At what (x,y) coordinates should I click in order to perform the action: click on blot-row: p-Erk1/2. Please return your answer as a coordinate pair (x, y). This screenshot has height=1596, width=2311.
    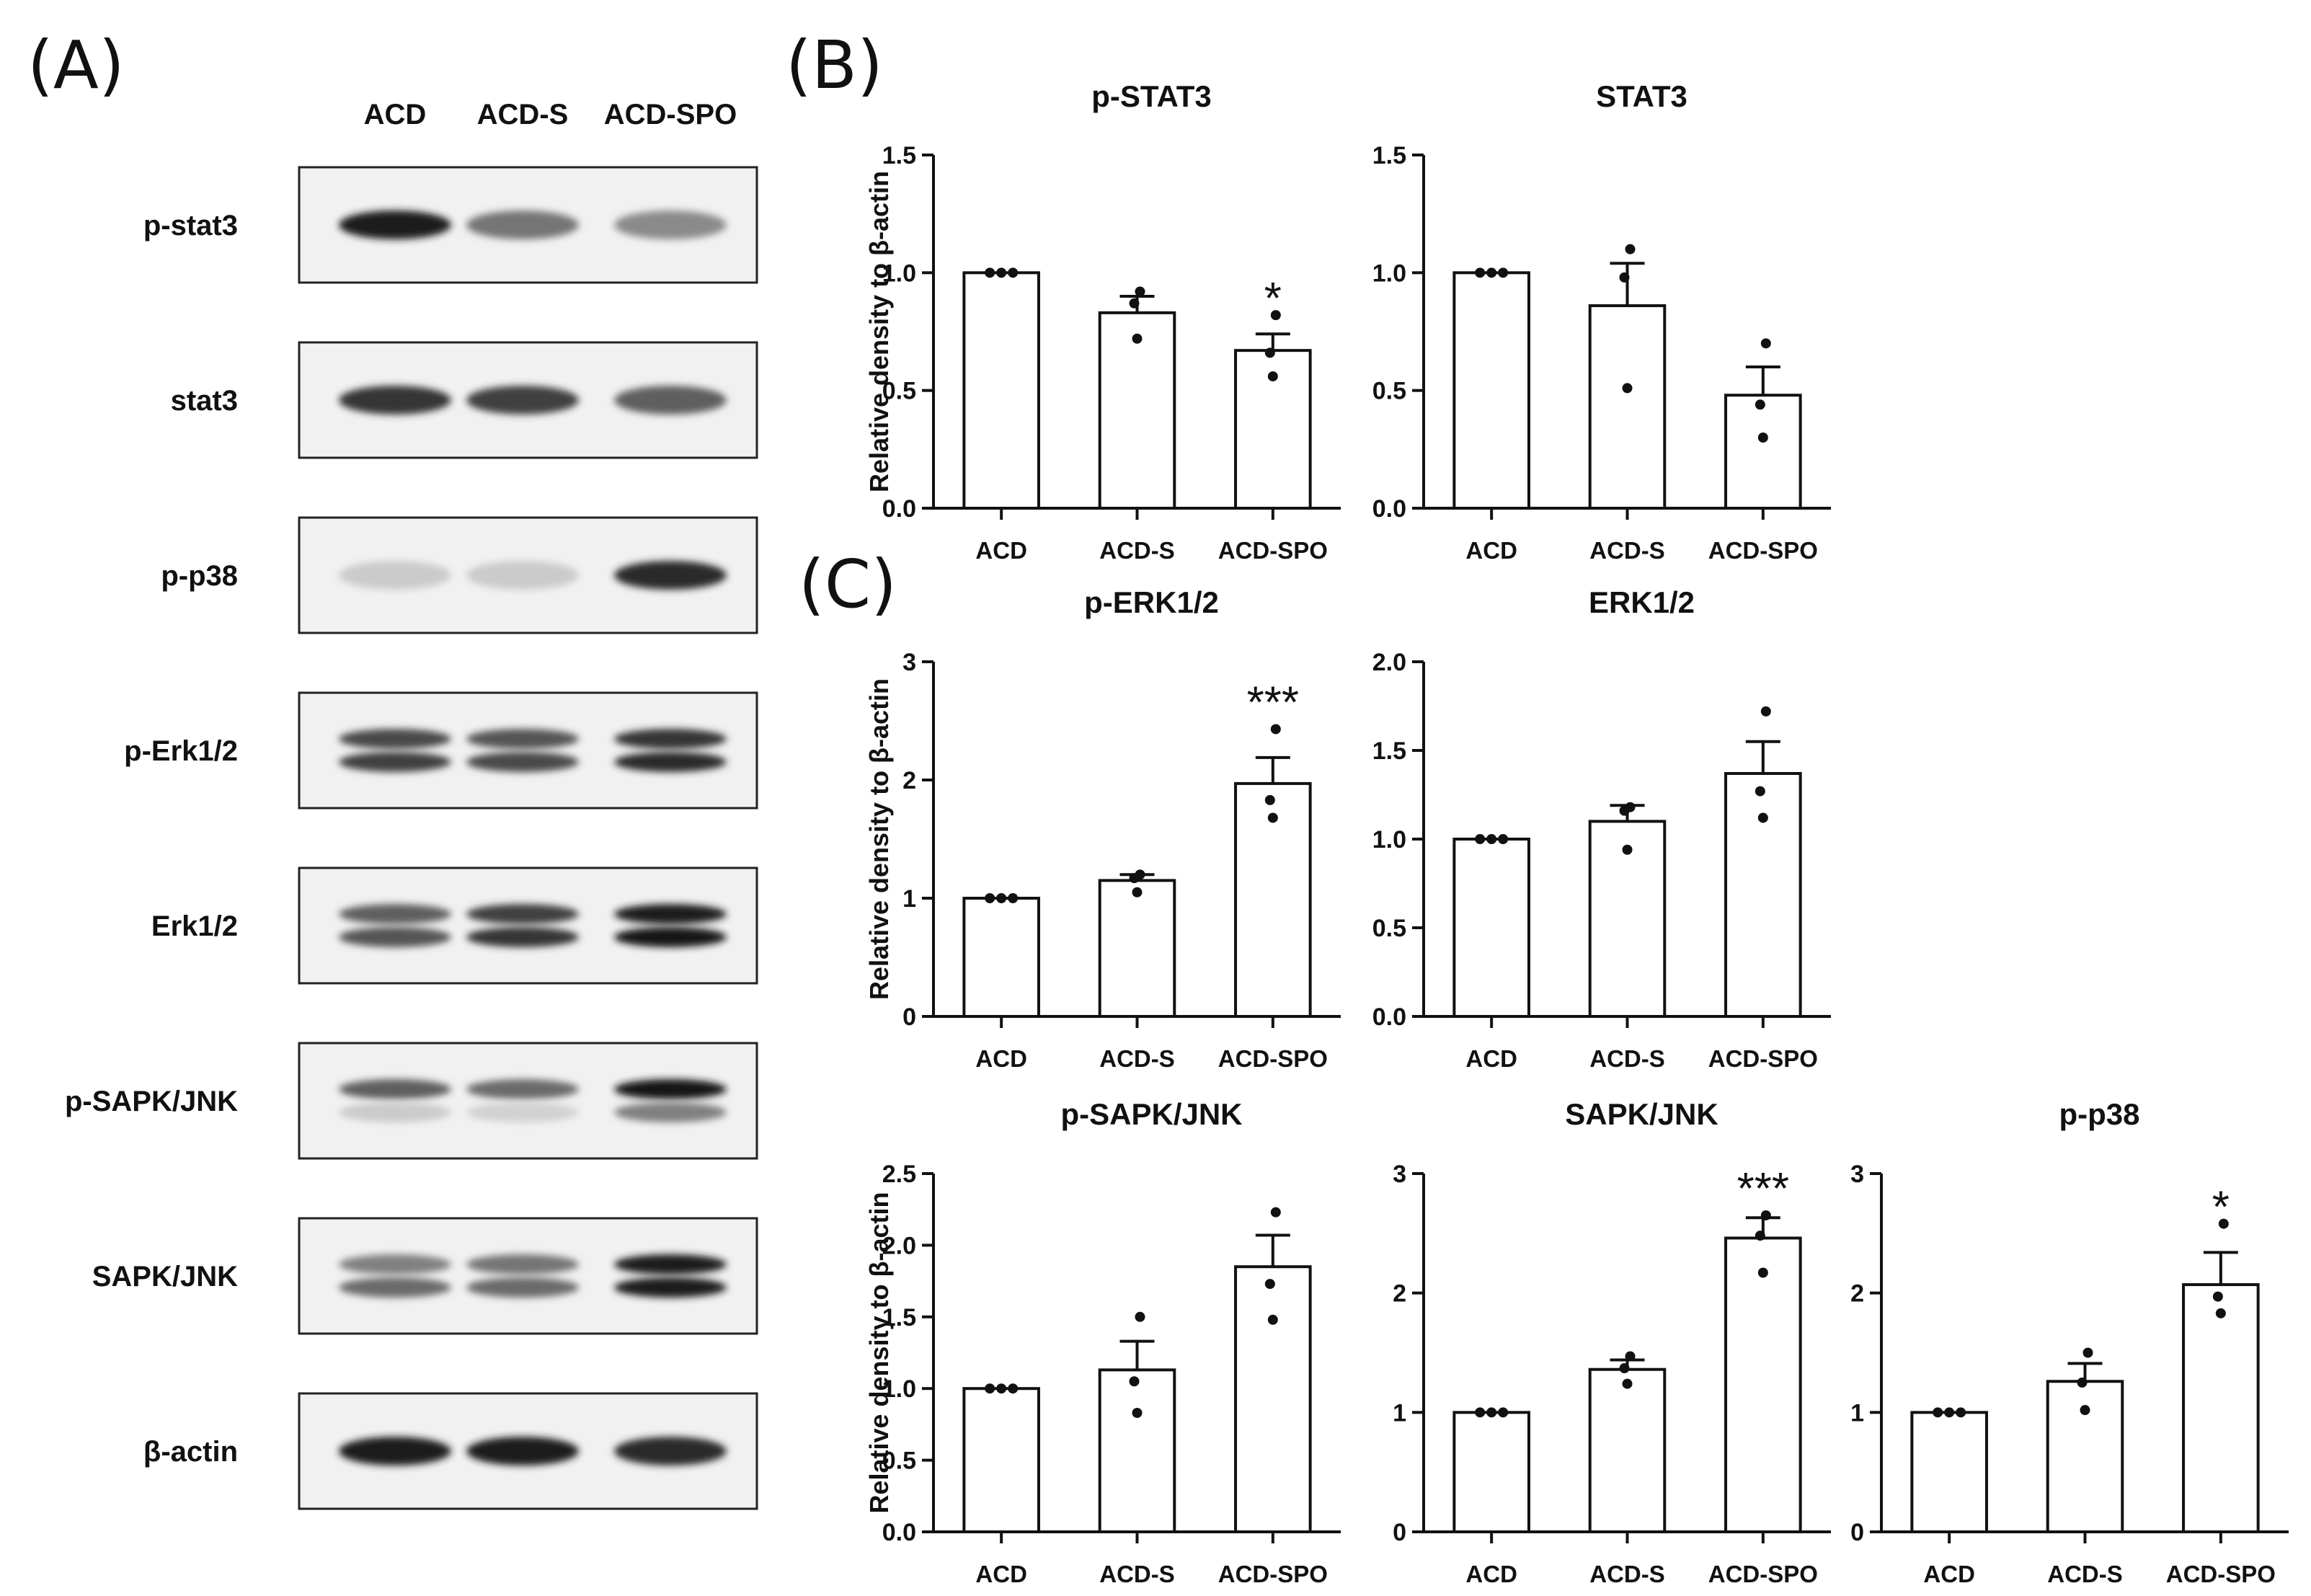
    Looking at the image, I should click on (441, 751).